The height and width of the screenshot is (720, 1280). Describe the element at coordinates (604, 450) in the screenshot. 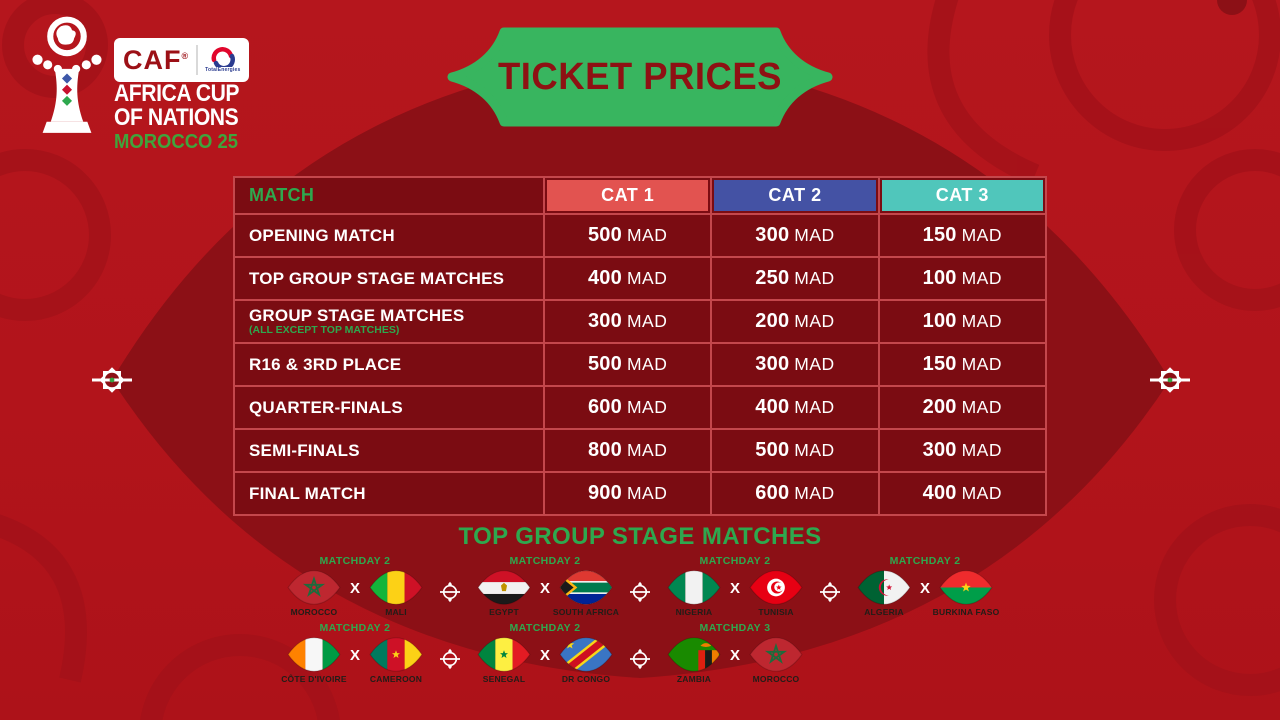

I see `price-value: 800` at that location.